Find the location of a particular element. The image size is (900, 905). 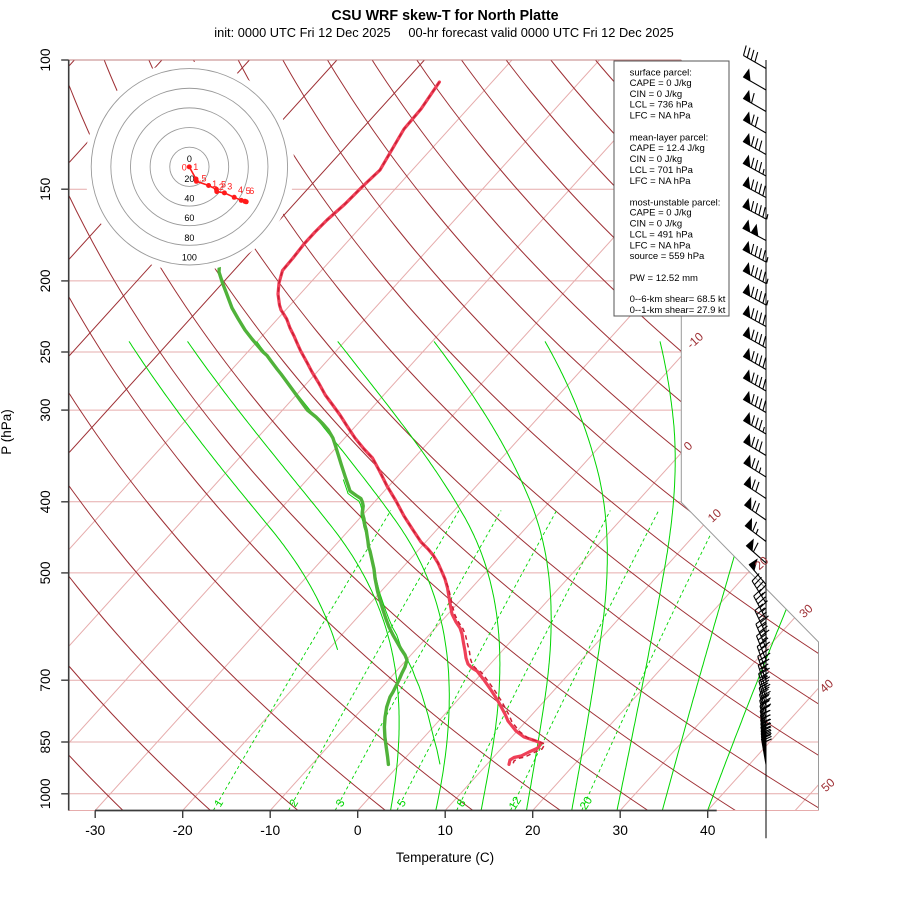

svg-text: 0--6-km shear= 68.5 kt is located at coordinates (678, 299).